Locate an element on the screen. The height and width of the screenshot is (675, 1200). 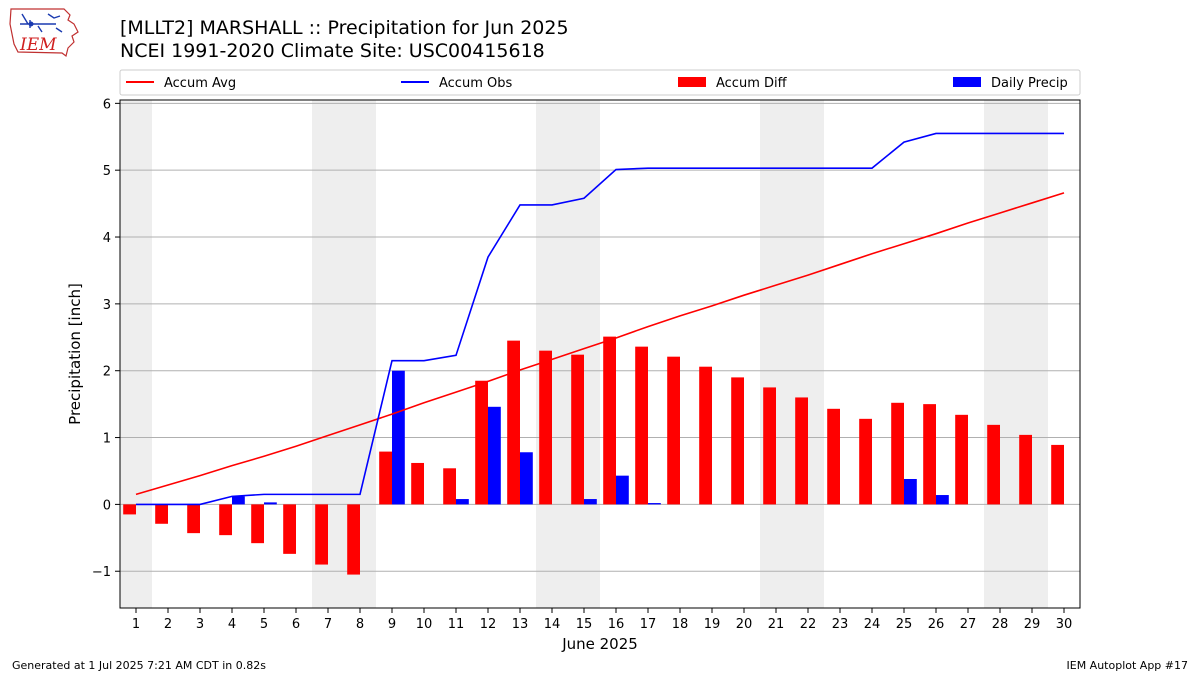
x-tick-label: 22 is located at coordinates (808, 624).